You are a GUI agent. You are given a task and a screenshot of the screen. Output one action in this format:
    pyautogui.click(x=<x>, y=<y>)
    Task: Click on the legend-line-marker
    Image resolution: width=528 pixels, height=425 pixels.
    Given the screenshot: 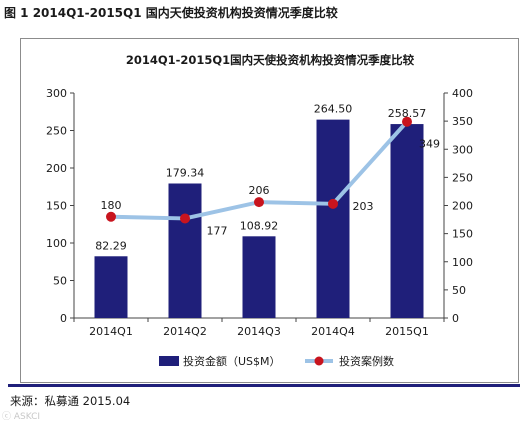 What is the action you would take?
    pyautogui.click(x=319, y=361)
    